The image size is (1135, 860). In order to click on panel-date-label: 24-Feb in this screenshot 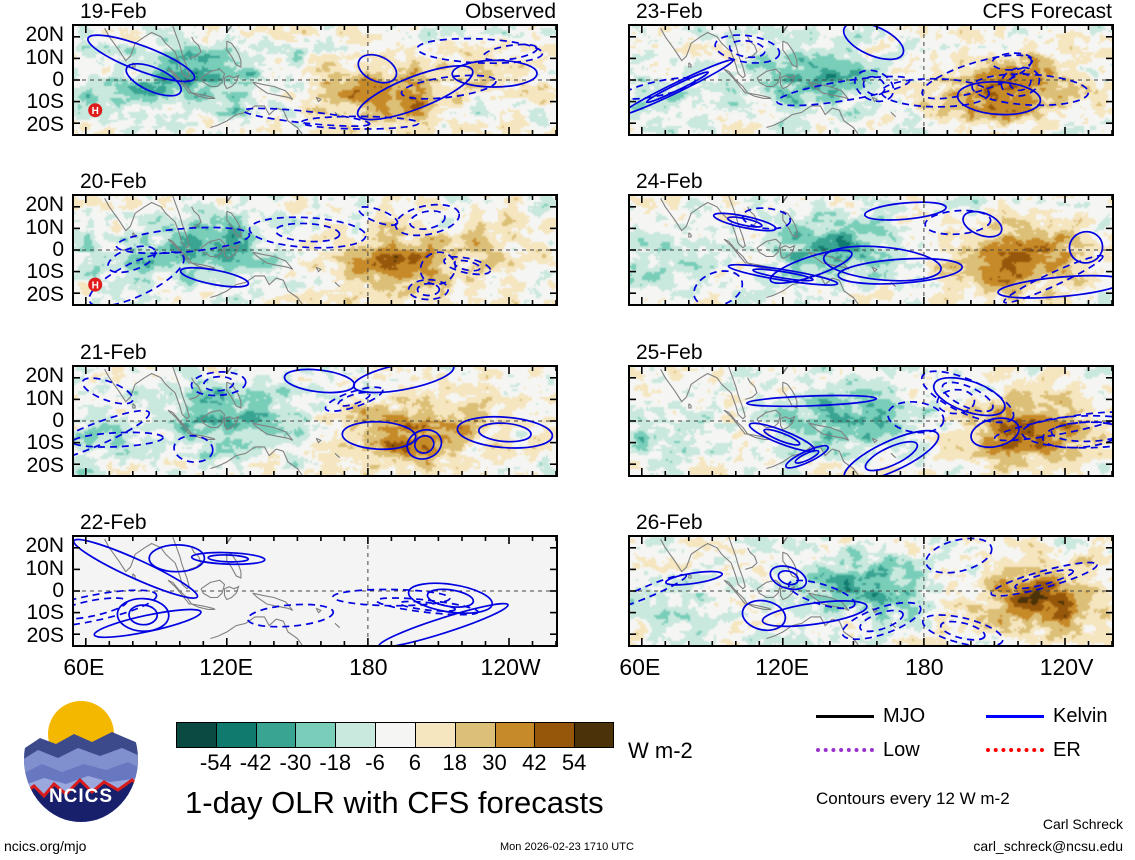, I will do `click(669, 181)`.